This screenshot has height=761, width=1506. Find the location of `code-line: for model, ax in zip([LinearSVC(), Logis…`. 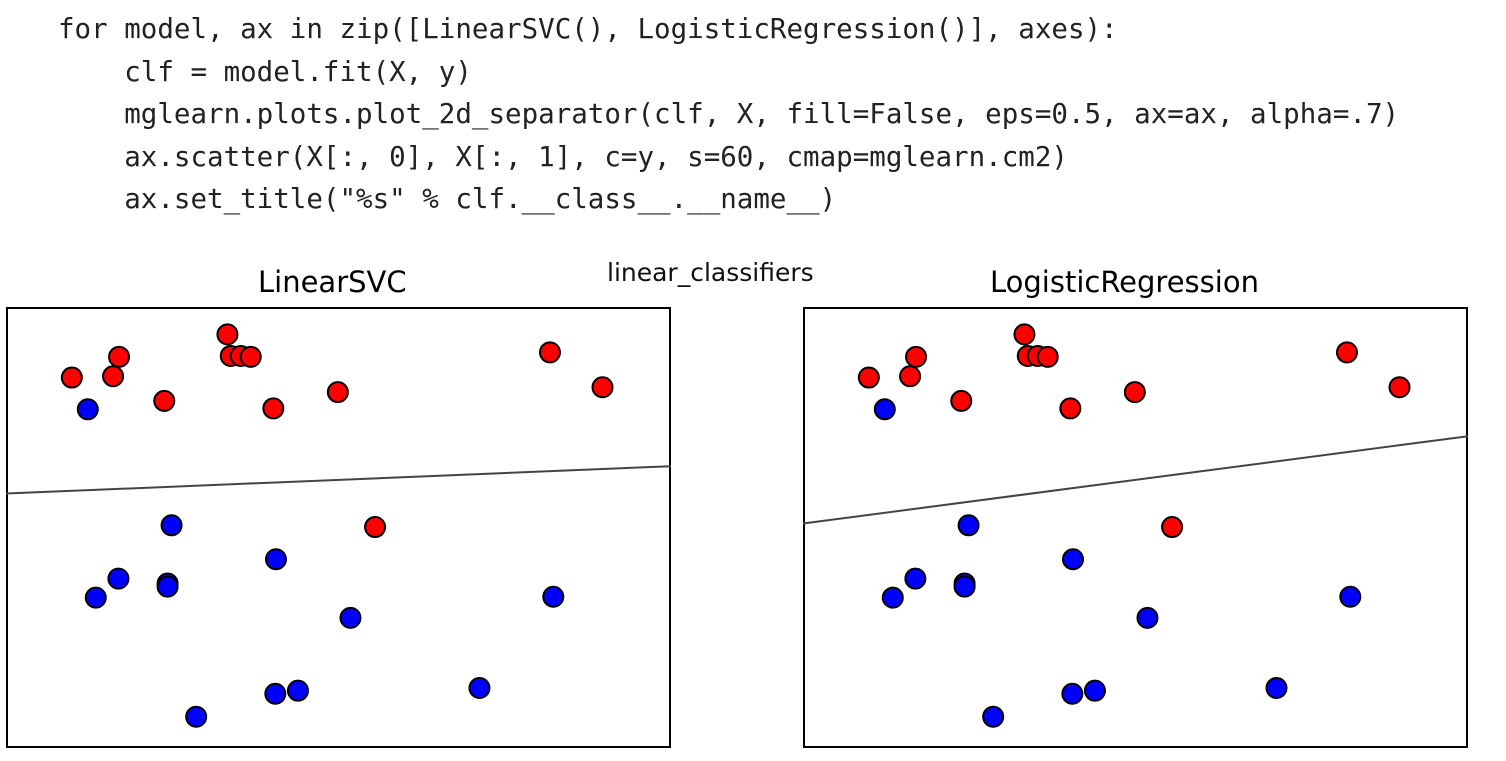

code-line: for model, ax in zip([LinearSVC(), Logis… is located at coordinates (588, 29).